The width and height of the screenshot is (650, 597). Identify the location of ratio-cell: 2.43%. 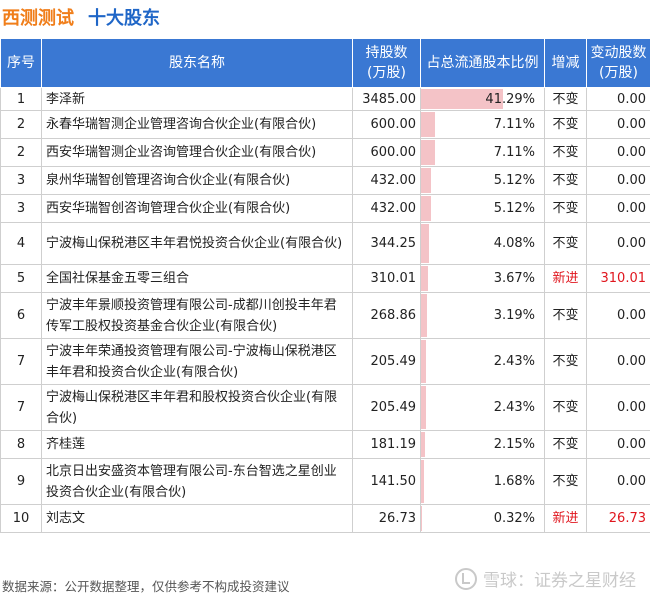
(482, 407).